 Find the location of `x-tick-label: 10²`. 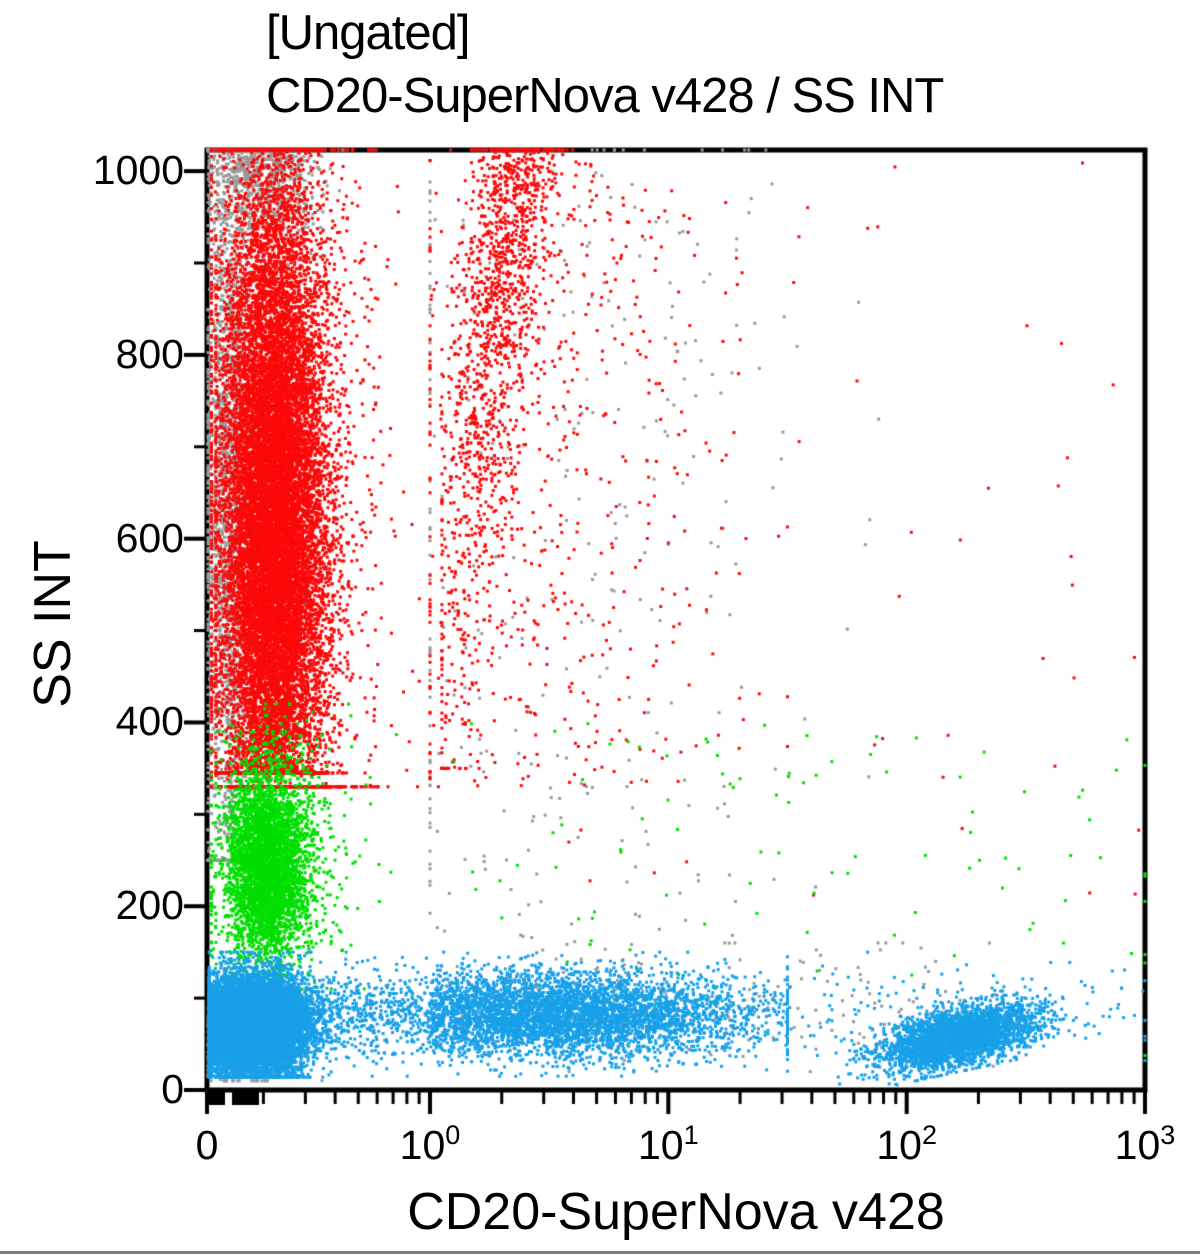

x-tick-label: 10² is located at coordinates (906, 1144).